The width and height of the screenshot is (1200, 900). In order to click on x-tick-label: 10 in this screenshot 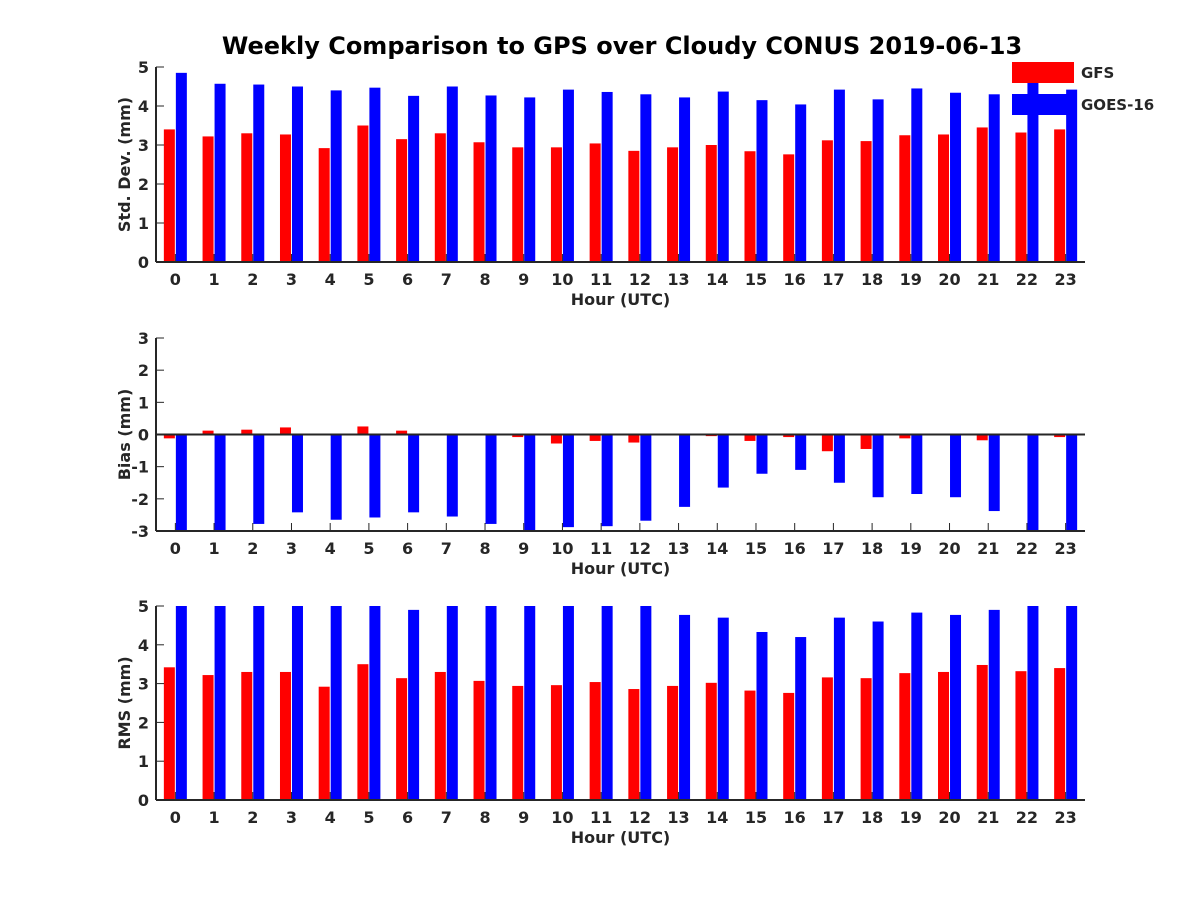, I will do `click(562, 279)`.